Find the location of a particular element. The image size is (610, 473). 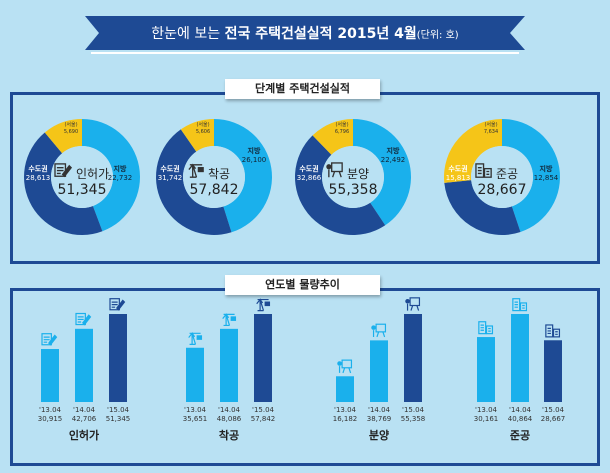

seoul-value: 5,690 is located at coordinates (71, 132).